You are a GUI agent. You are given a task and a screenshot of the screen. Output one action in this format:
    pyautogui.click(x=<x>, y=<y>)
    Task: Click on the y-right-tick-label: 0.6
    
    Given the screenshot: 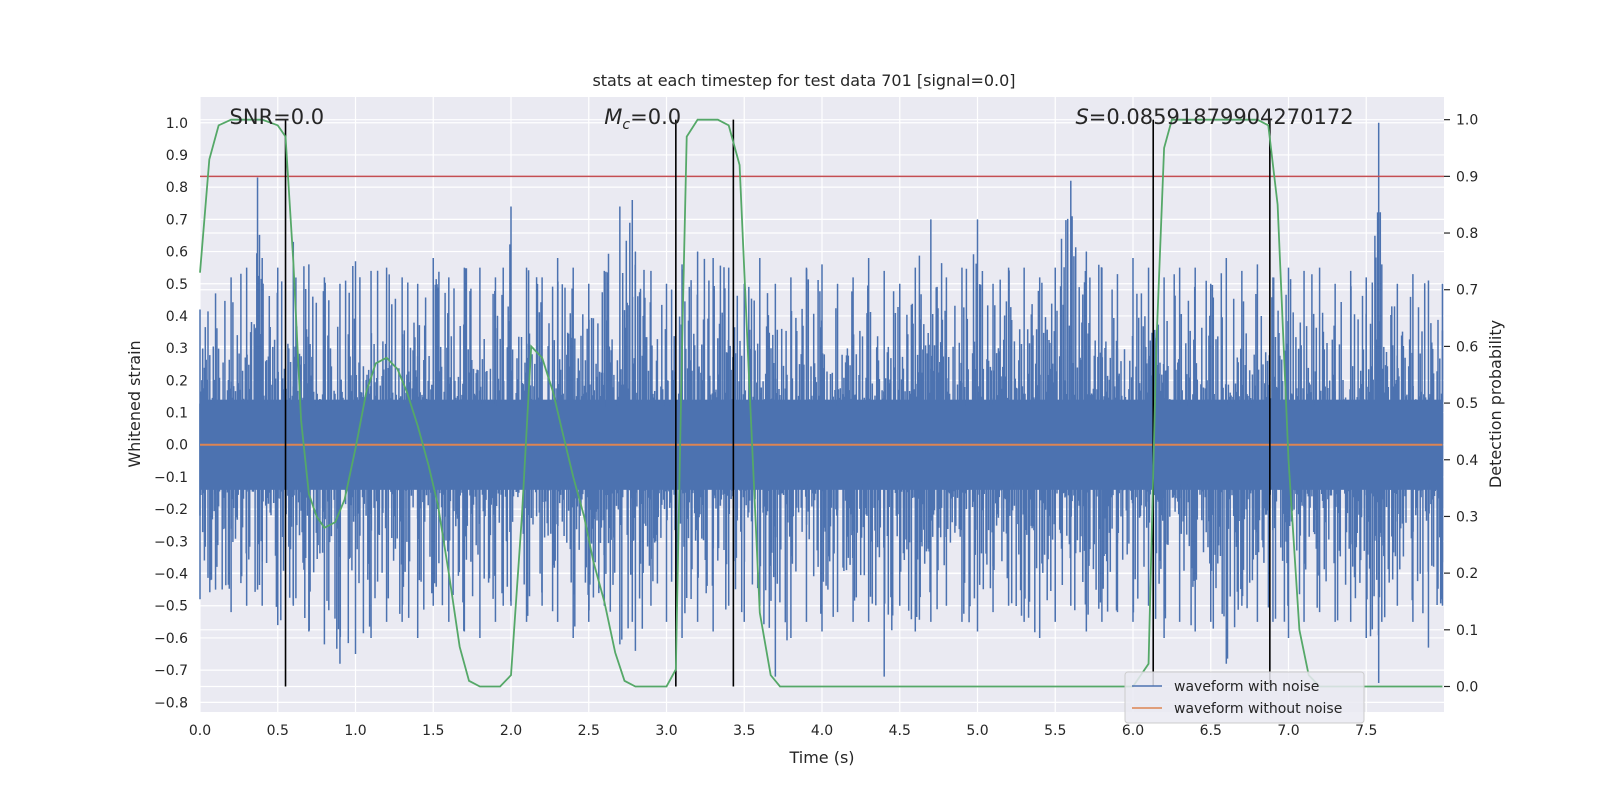 What is the action you would take?
    pyautogui.click(x=1467, y=347)
    